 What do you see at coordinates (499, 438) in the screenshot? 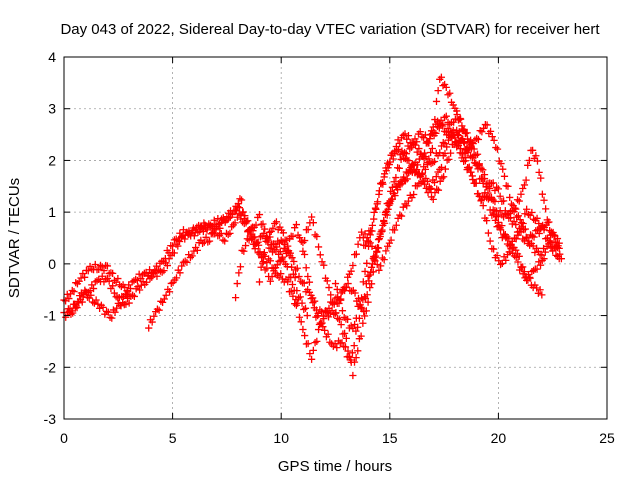
I see `x-tick-label: 20` at bounding box center [499, 438].